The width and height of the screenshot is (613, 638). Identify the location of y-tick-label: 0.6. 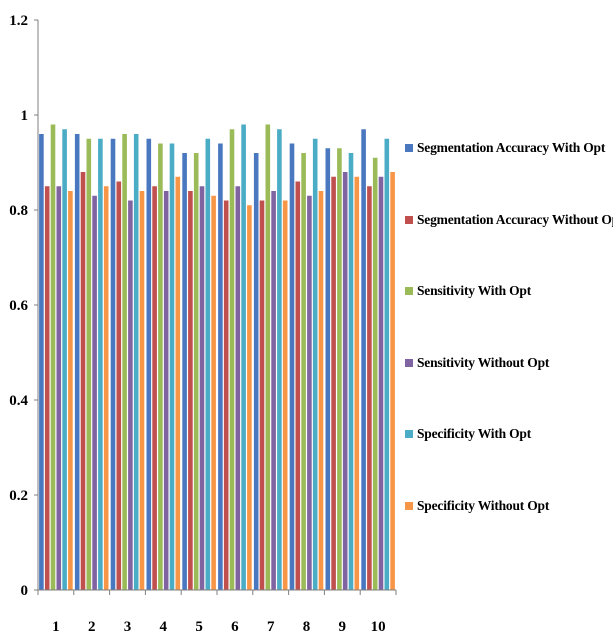
(18, 306).